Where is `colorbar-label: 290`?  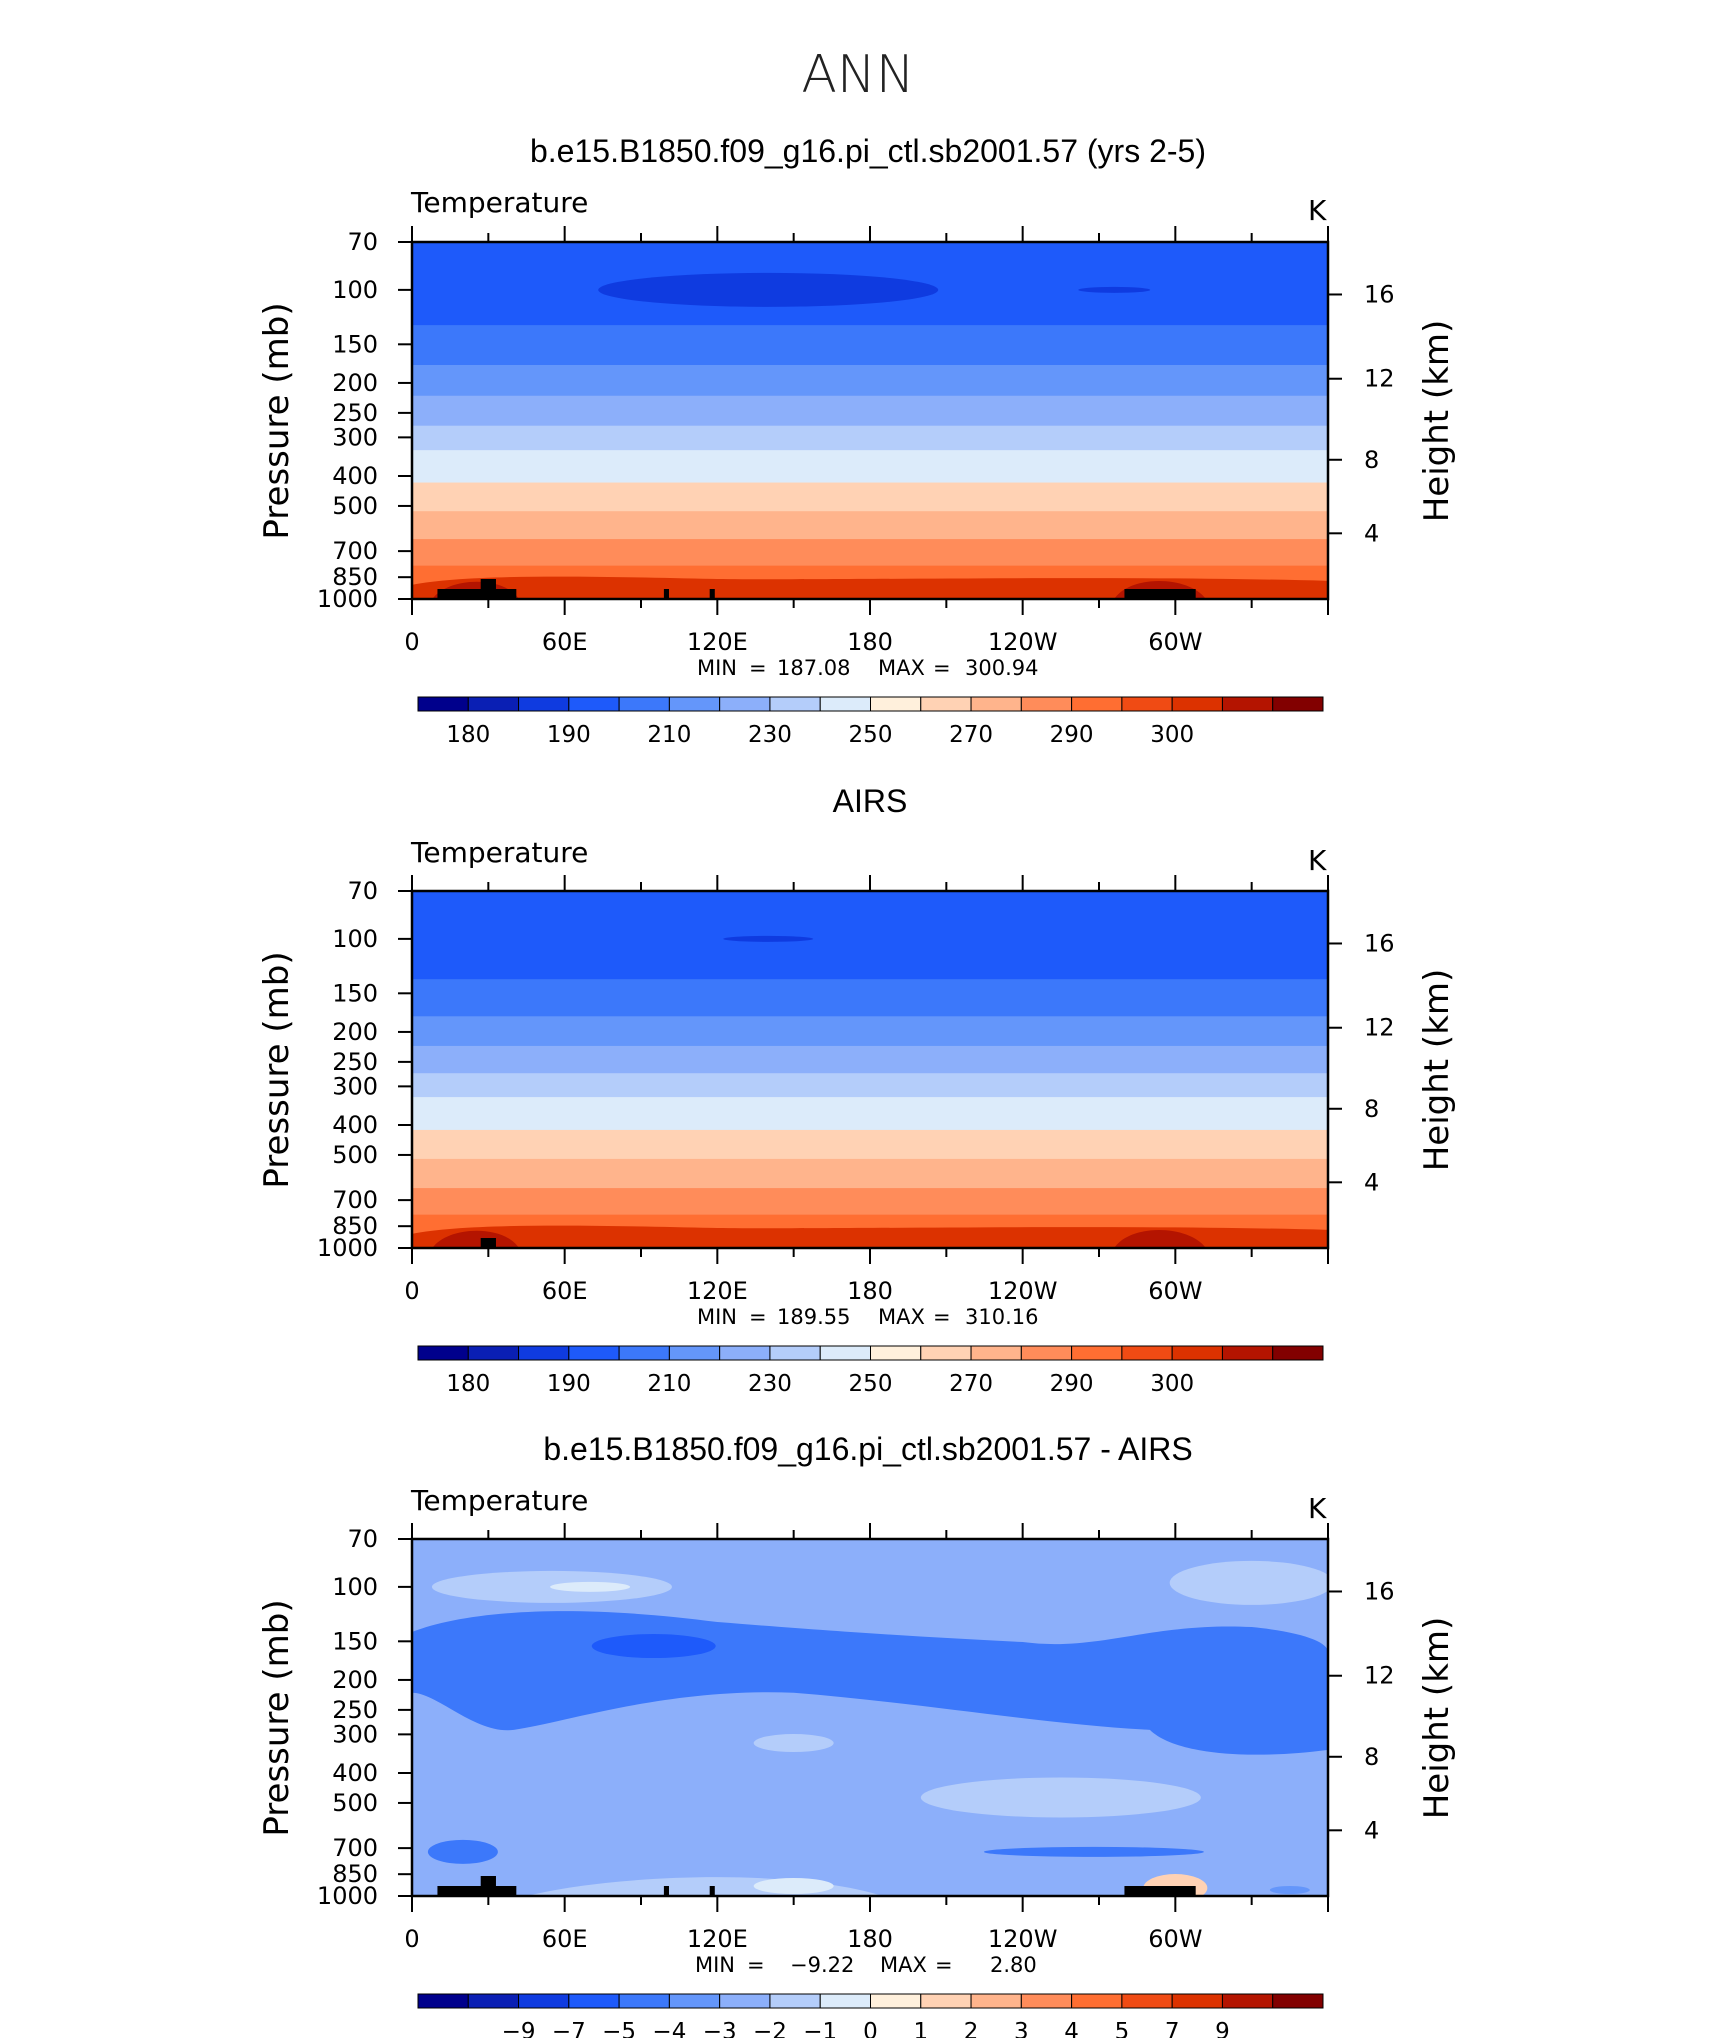 colorbar-label: 290 is located at coordinates (1072, 1384).